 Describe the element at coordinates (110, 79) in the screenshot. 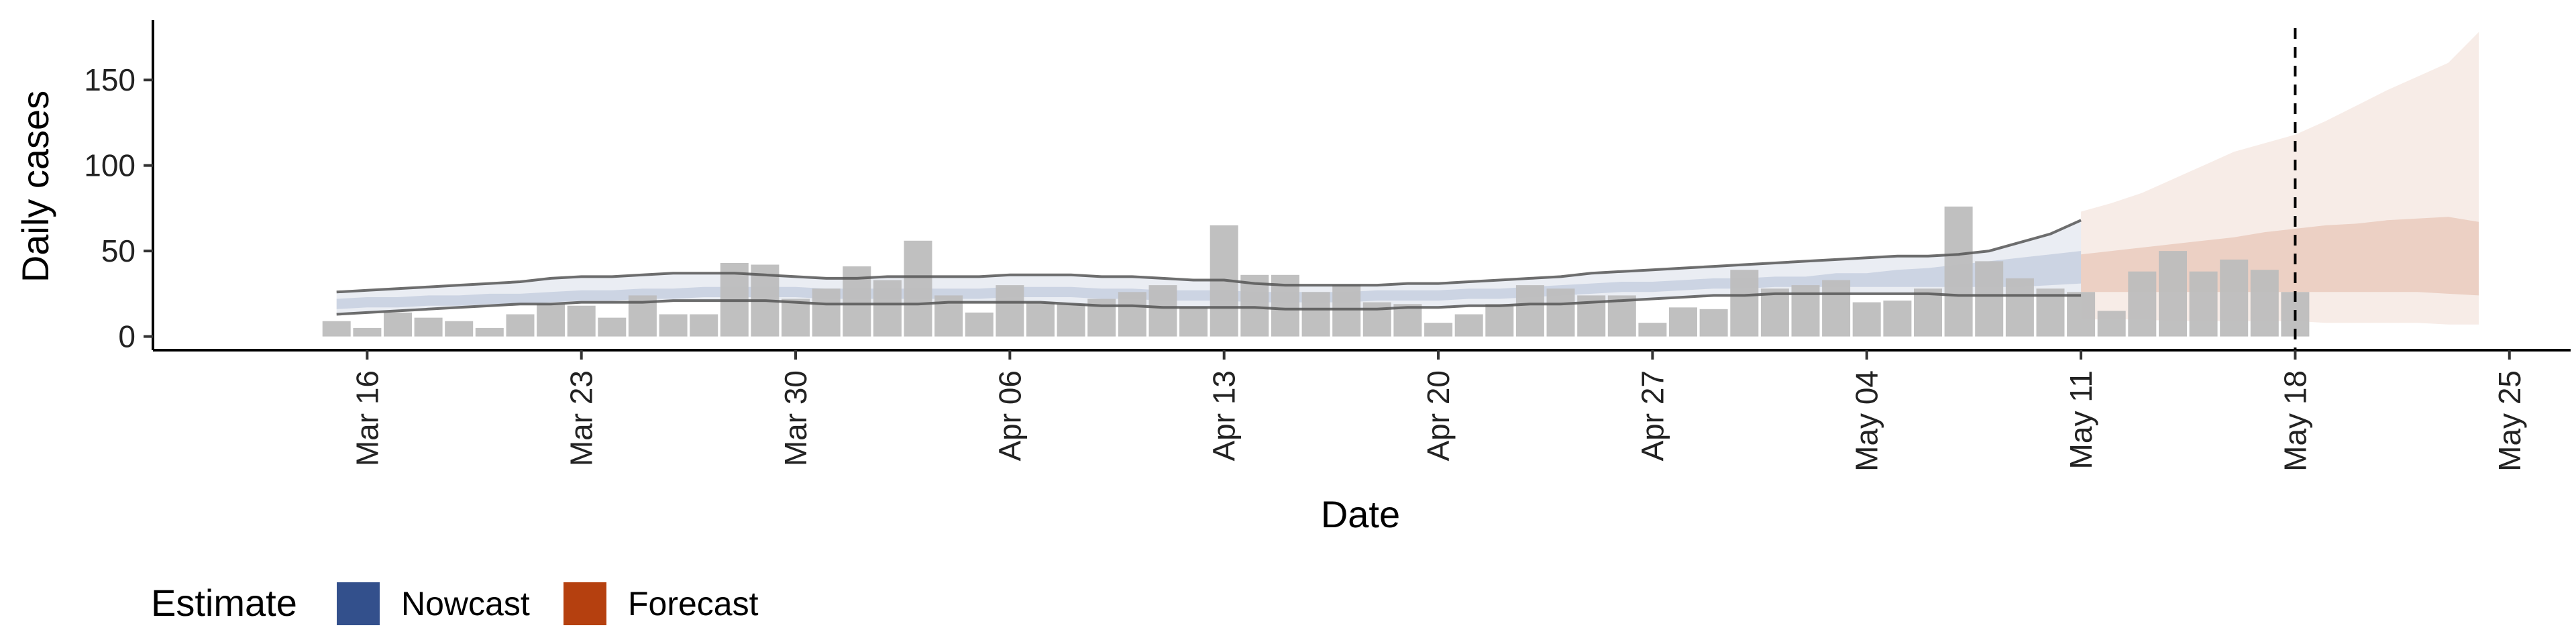

I see `y-tick-label: 150` at that location.